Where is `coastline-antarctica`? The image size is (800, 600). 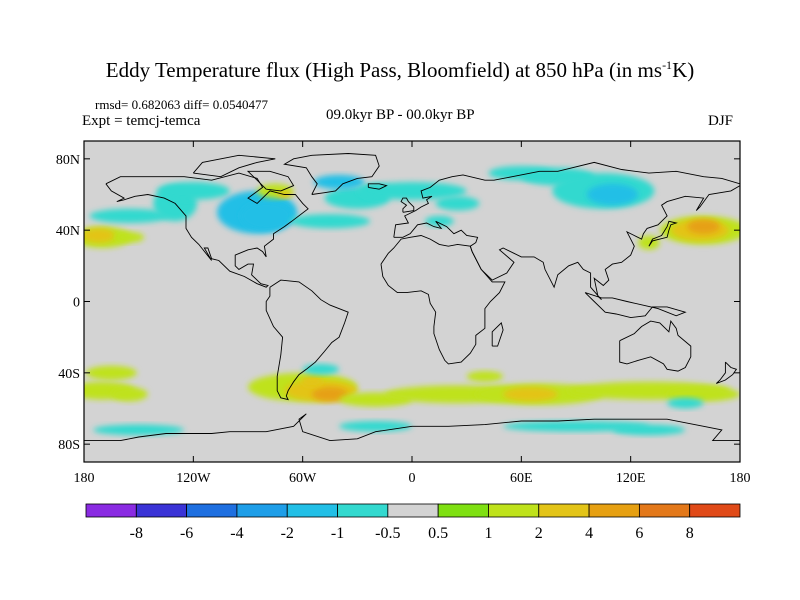
coastline-antarctica is located at coordinates (412, 427).